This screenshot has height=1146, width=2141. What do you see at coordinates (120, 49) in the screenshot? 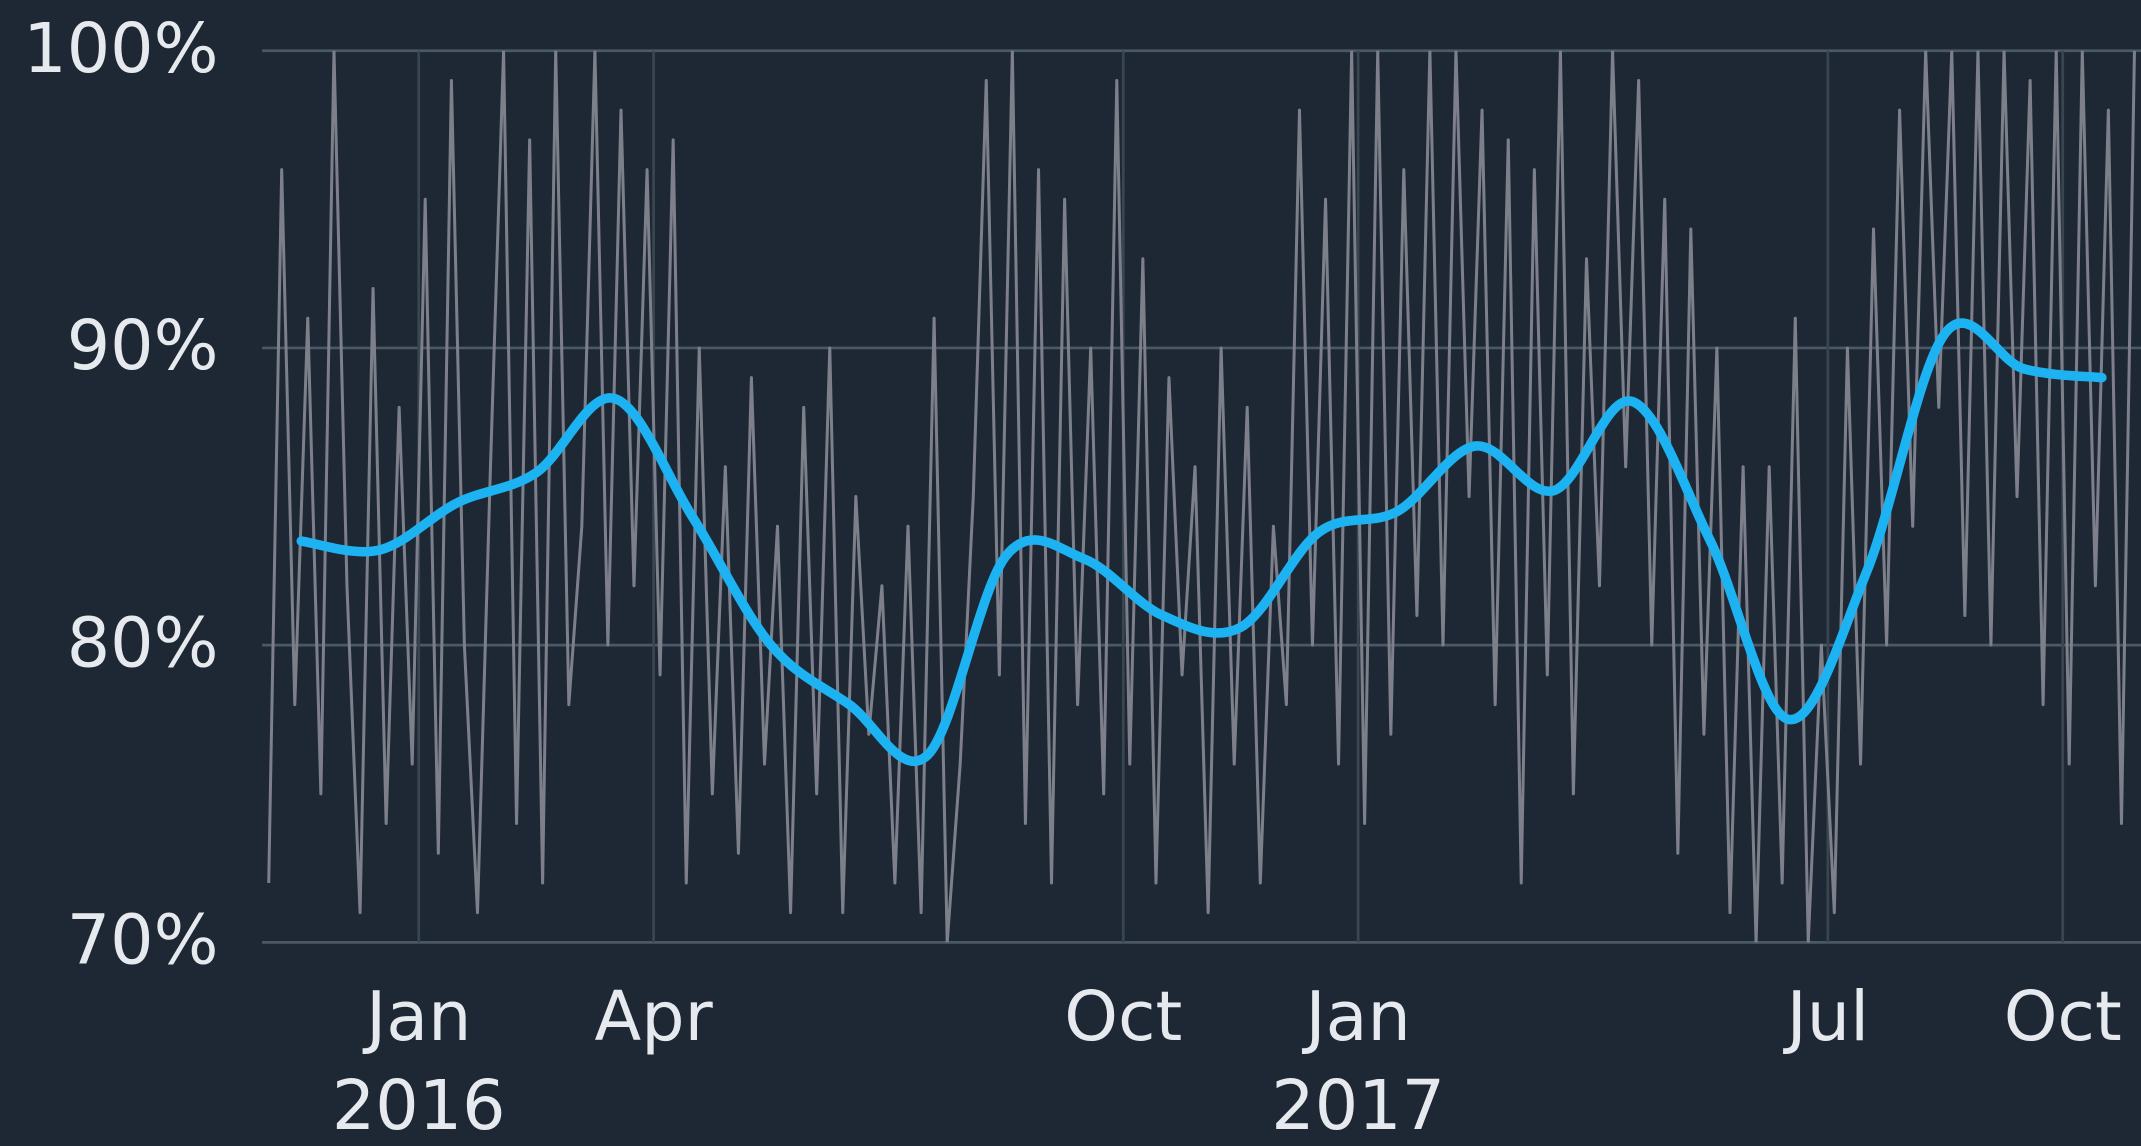
I see `y-tick-label: 100%` at bounding box center [120, 49].